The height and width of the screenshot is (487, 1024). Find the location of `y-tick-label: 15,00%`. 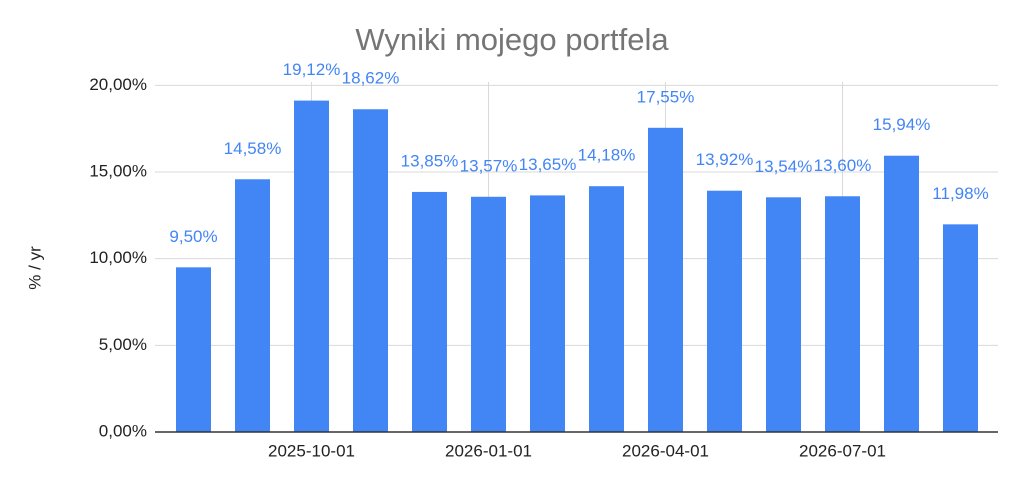

y-tick-label: 15,00% is located at coordinates (118, 170).